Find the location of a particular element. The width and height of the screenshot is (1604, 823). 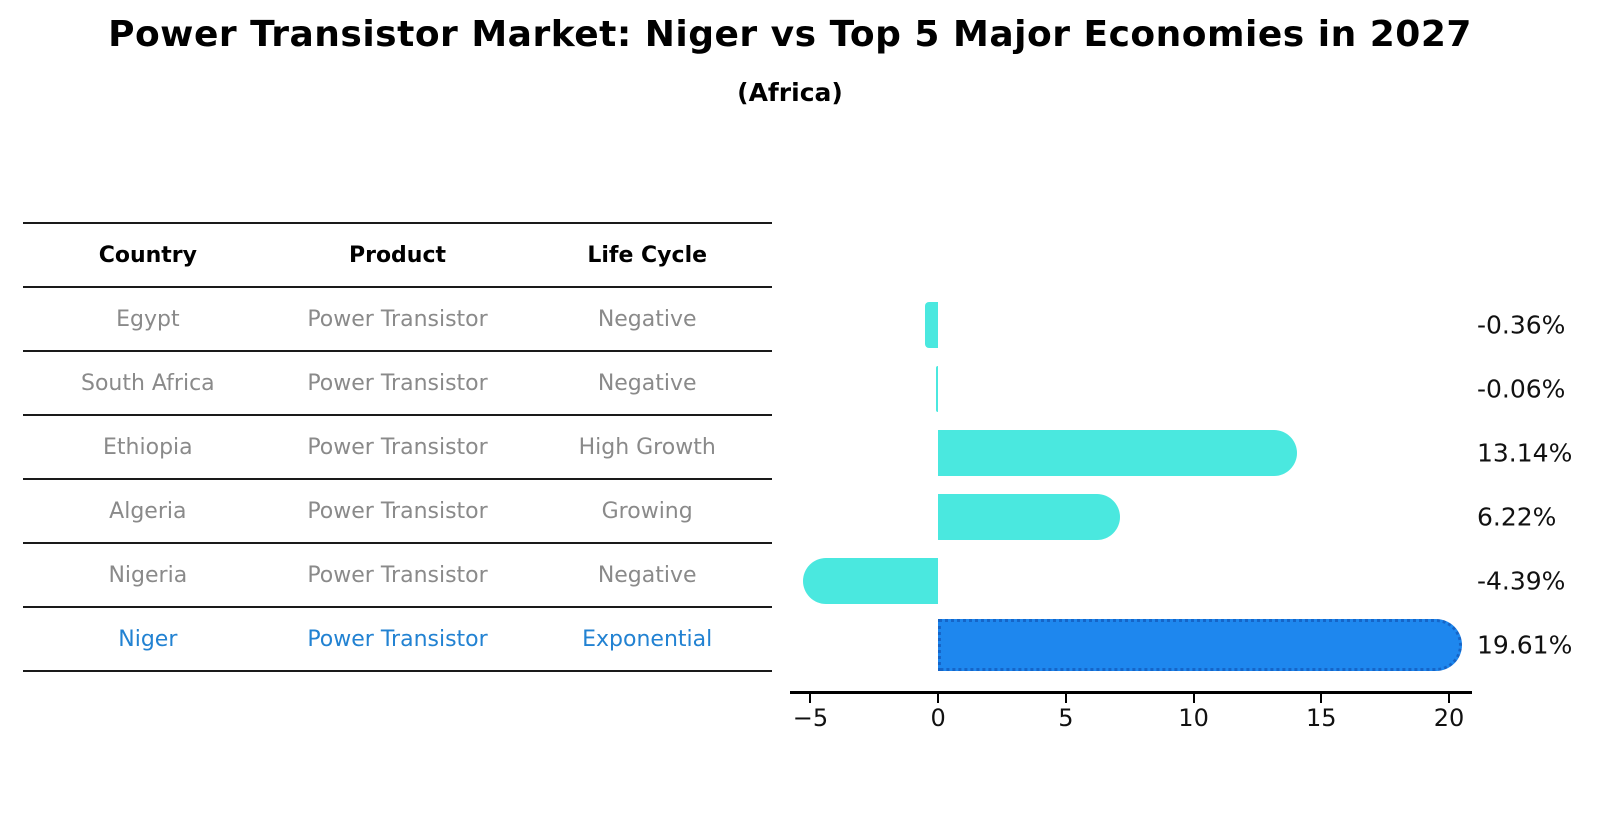

chart-subtitle: (Africa) is located at coordinates (790, 92).